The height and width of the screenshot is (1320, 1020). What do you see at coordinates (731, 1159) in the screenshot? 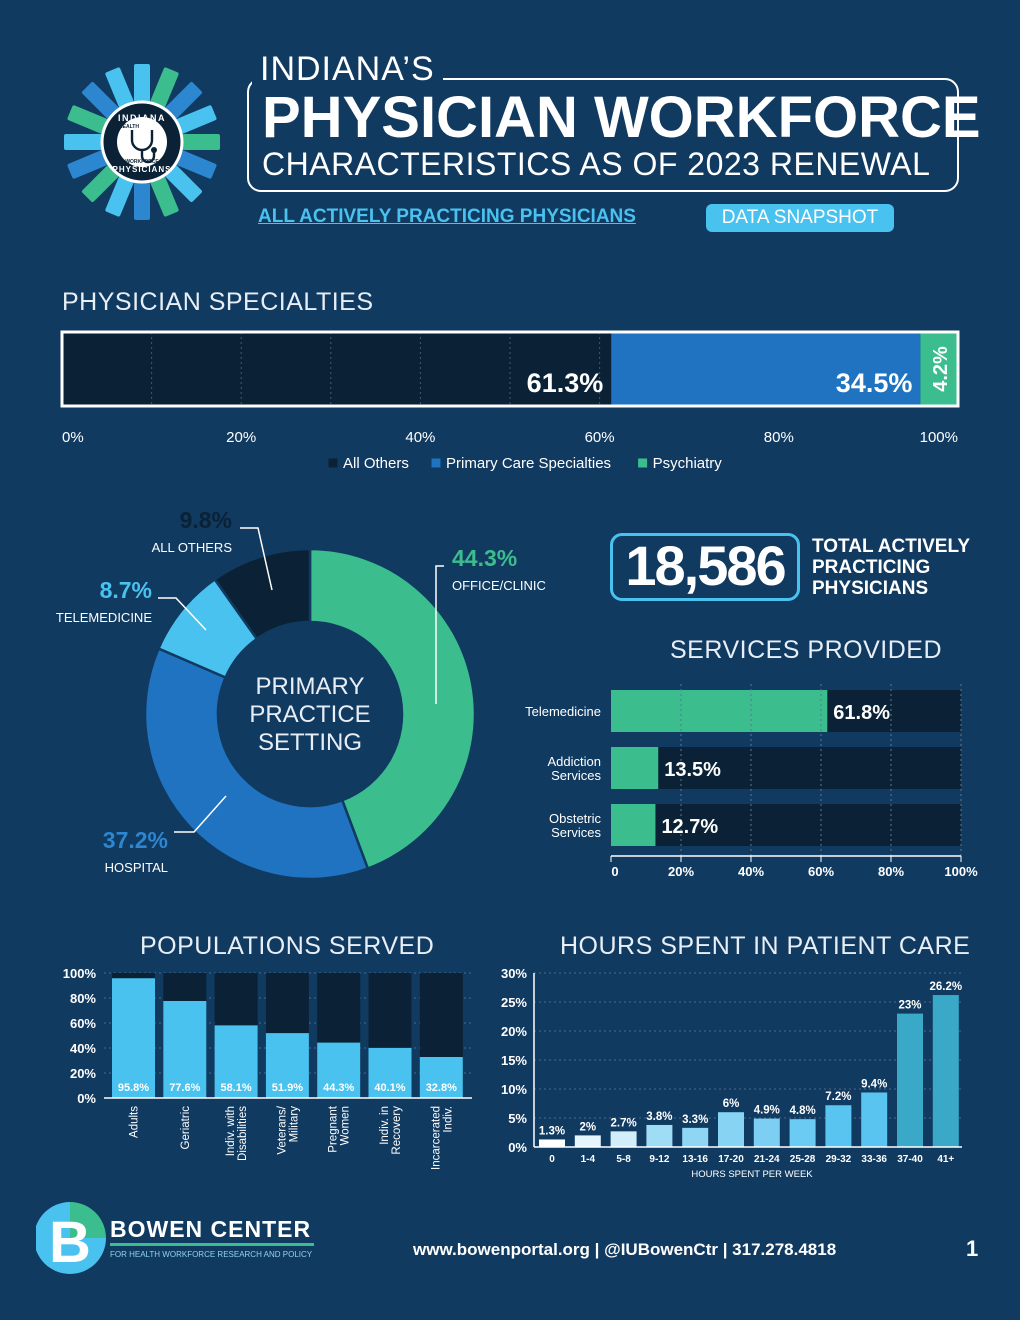
I see `hours-category-label: 17-20` at bounding box center [731, 1159].